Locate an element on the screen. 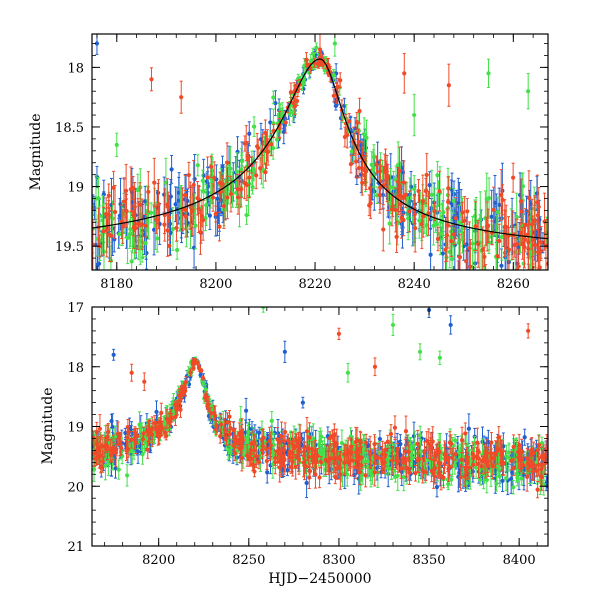 Image resolution: width=600 pixels, height=600 pixels. top-y-tick-label: 19 is located at coordinates (75, 188).